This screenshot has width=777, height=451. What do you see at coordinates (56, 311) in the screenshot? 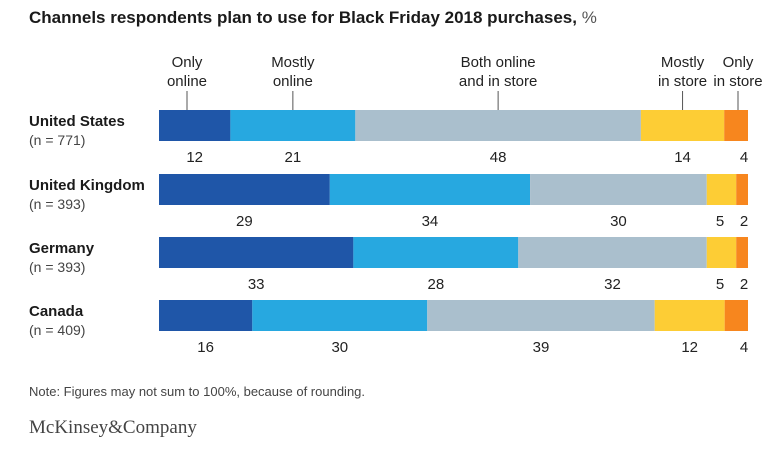
I see `category-label: Canada` at bounding box center [56, 311].